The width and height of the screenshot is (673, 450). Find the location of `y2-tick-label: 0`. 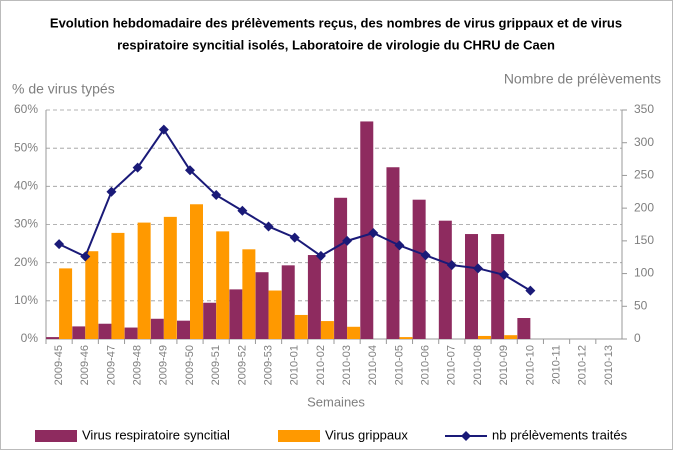

y2-tick-label: 0 is located at coordinates (637, 338).